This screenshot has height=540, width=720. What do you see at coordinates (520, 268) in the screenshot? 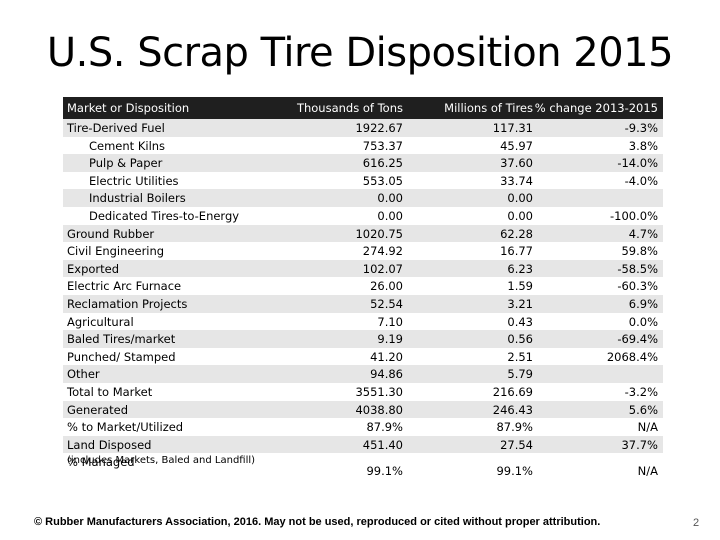
I see `row-tires: 6.23` at bounding box center [520, 268].